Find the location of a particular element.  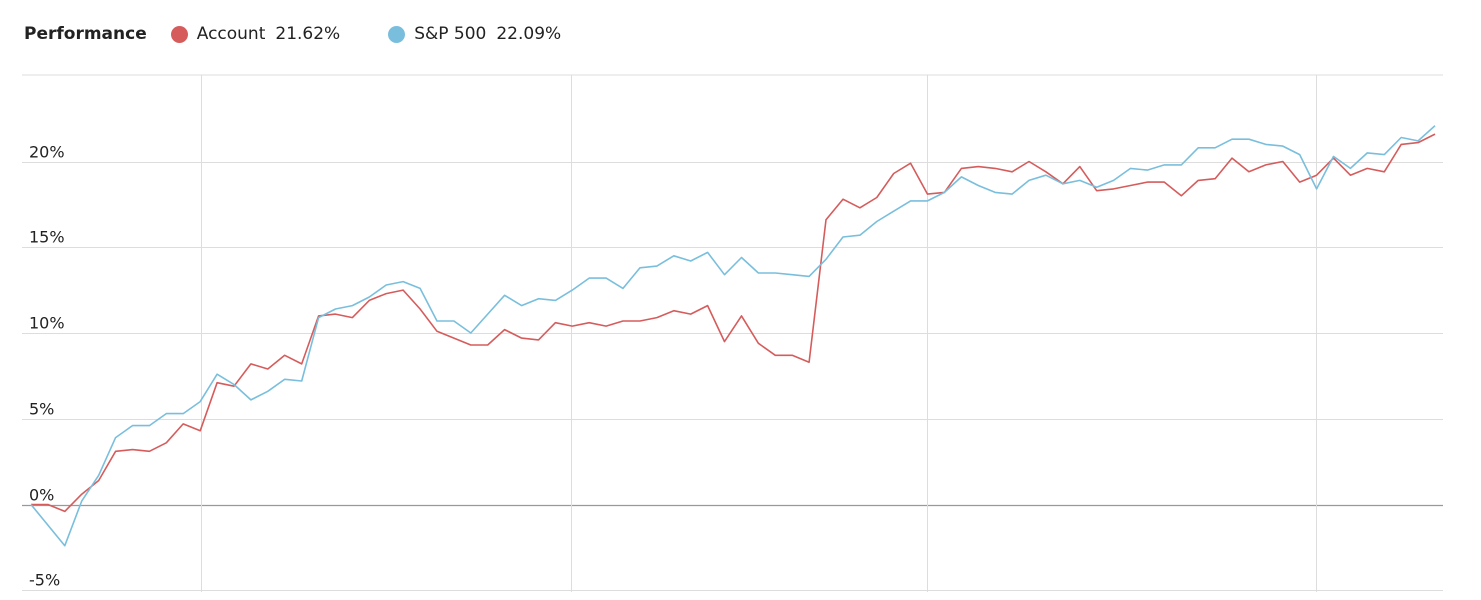

legend-series-name: Account is located at coordinates (231, 34).